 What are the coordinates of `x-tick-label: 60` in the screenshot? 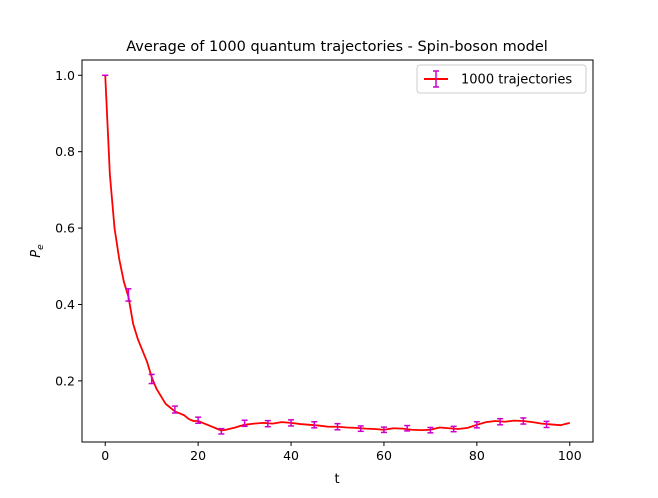 It's located at (384, 455).